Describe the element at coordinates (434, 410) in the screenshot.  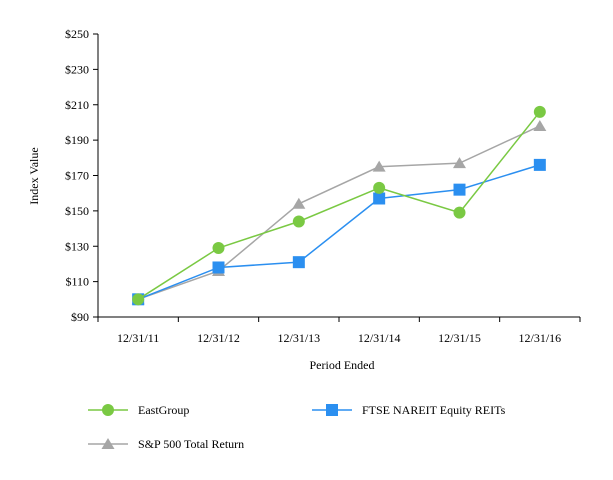
I see `legend-label: FTSE NAREIT Equity REITs` at that location.